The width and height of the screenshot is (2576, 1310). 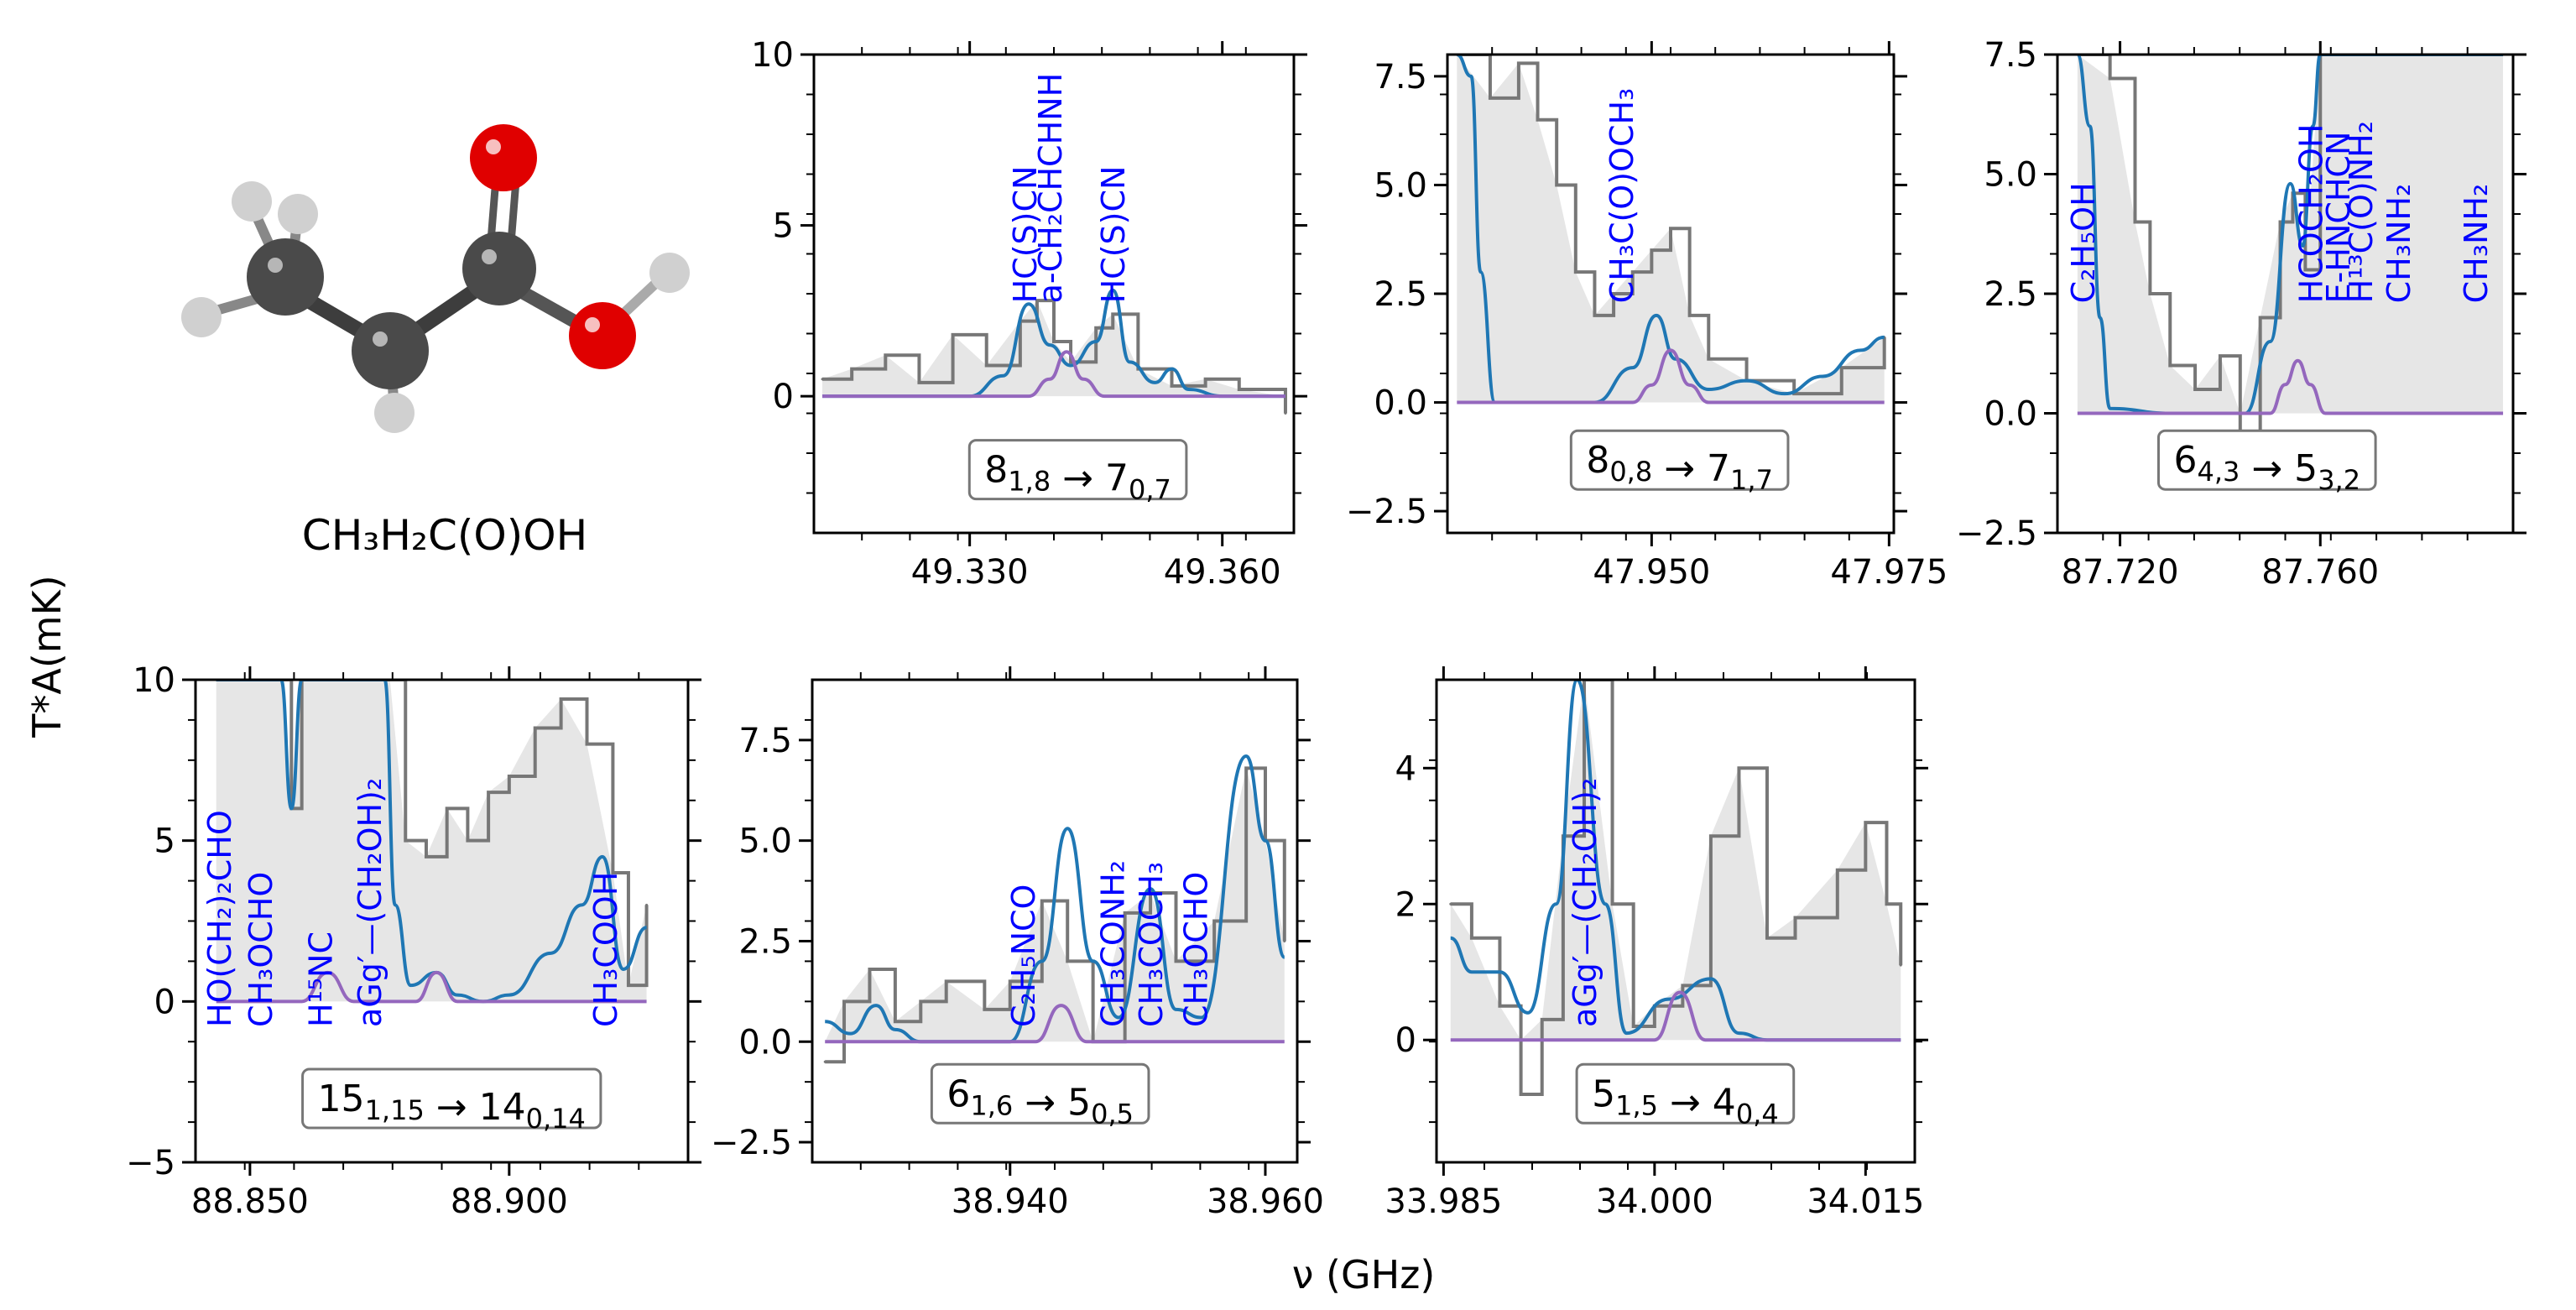 I want to click on species-label: E-HNCHCN, so click(x=2338, y=218).